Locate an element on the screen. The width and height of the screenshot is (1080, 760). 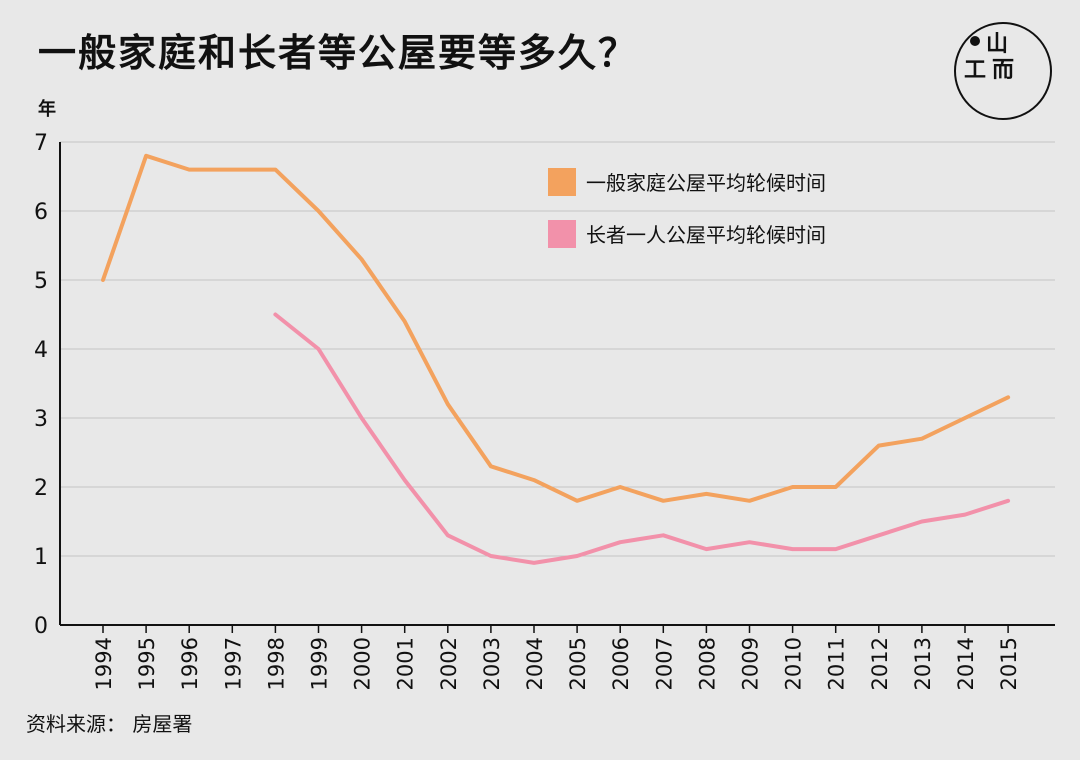
x-tick-label: 2006 is located at coordinates (621, 663).